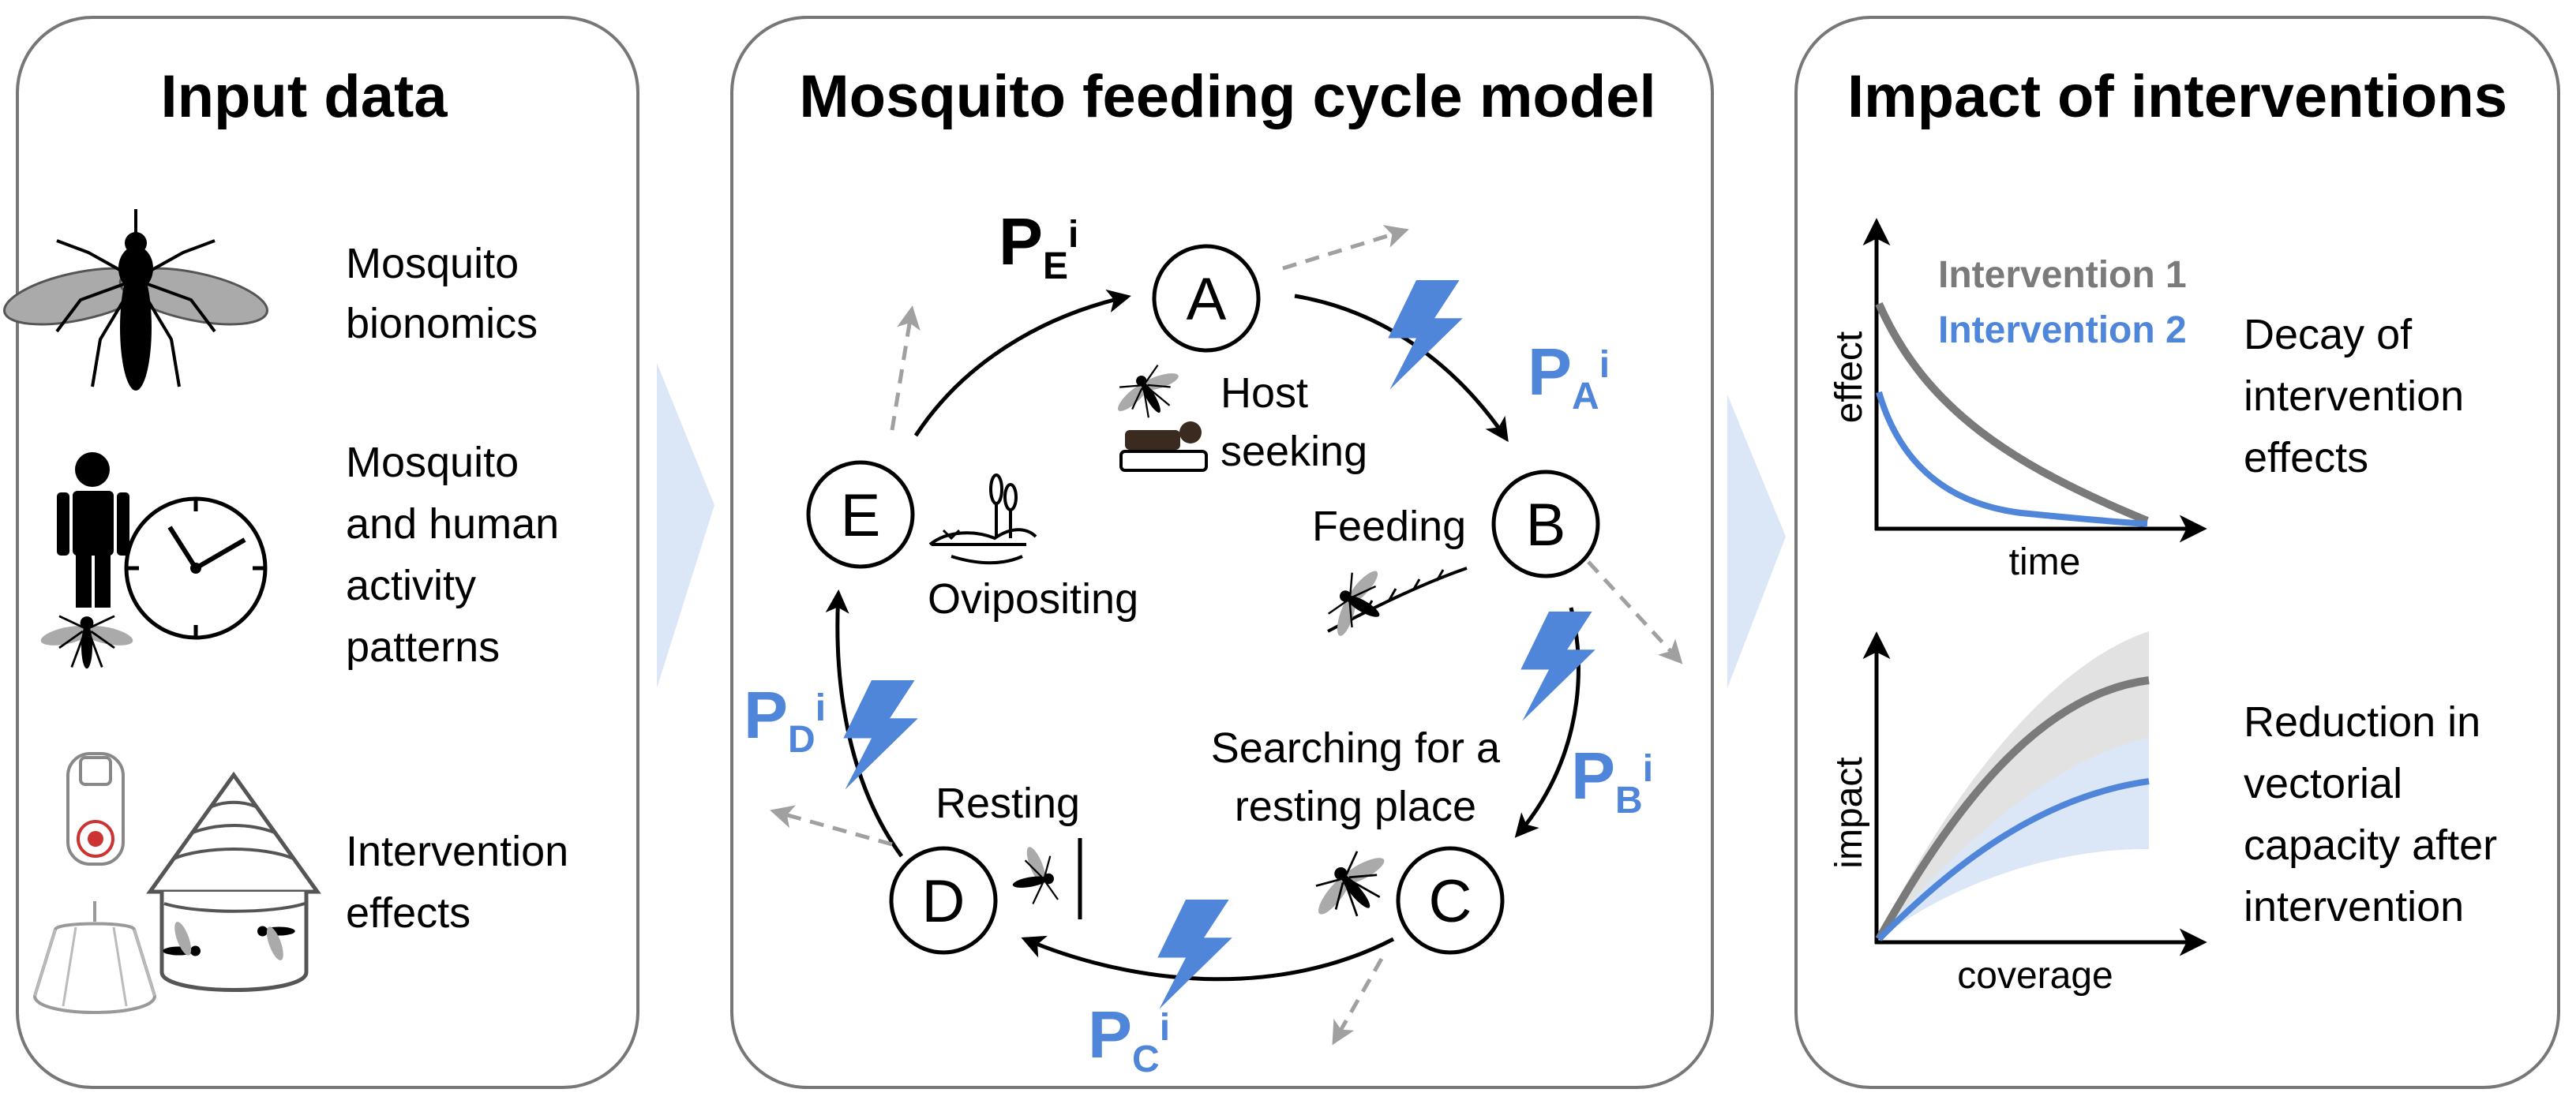 Image resolution: width=2576 pixels, height=1104 pixels. I want to click on node-a: A, so click(1206, 298).